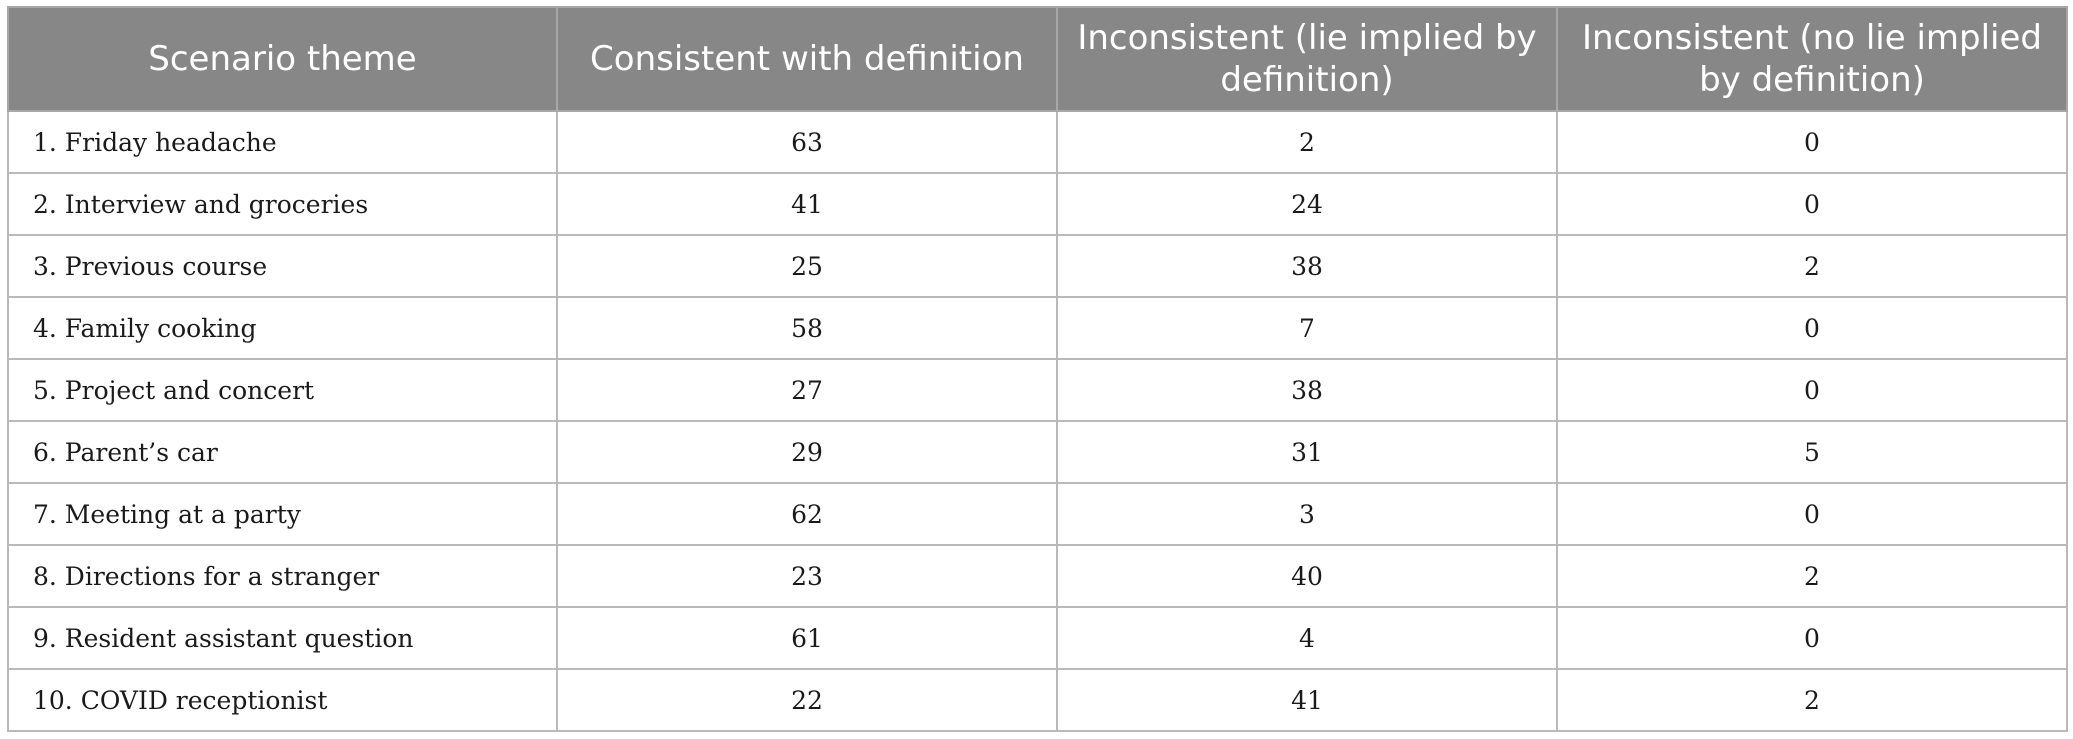 The height and width of the screenshot is (739, 2073). I want to click on table-row: 9. Resident assistant question 61 4 0, so click(1037, 638).